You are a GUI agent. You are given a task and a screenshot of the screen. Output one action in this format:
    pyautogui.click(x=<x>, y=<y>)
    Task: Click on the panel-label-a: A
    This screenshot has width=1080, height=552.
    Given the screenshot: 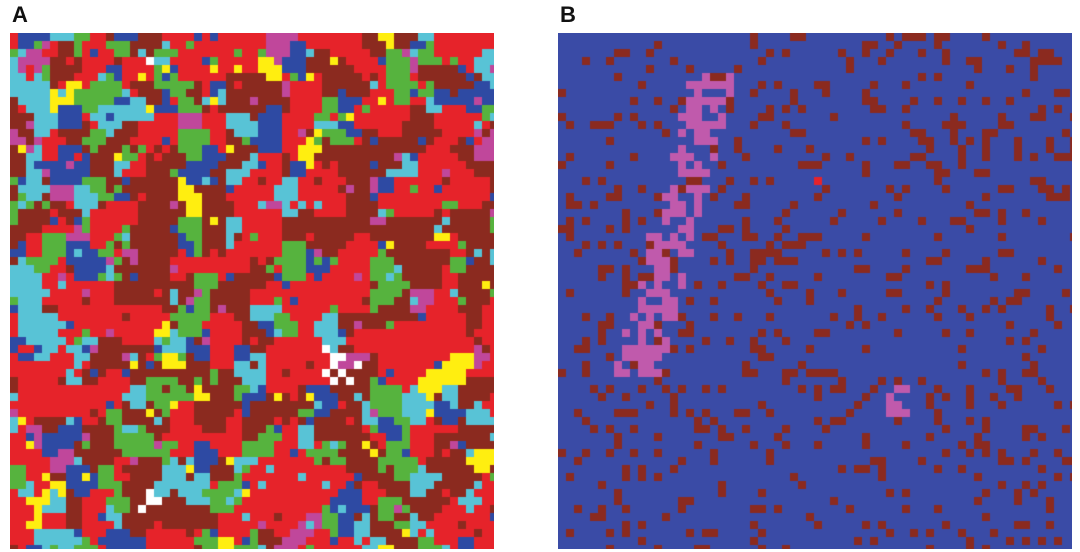 What is the action you would take?
    pyautogui.click(x=20, y=14)
    